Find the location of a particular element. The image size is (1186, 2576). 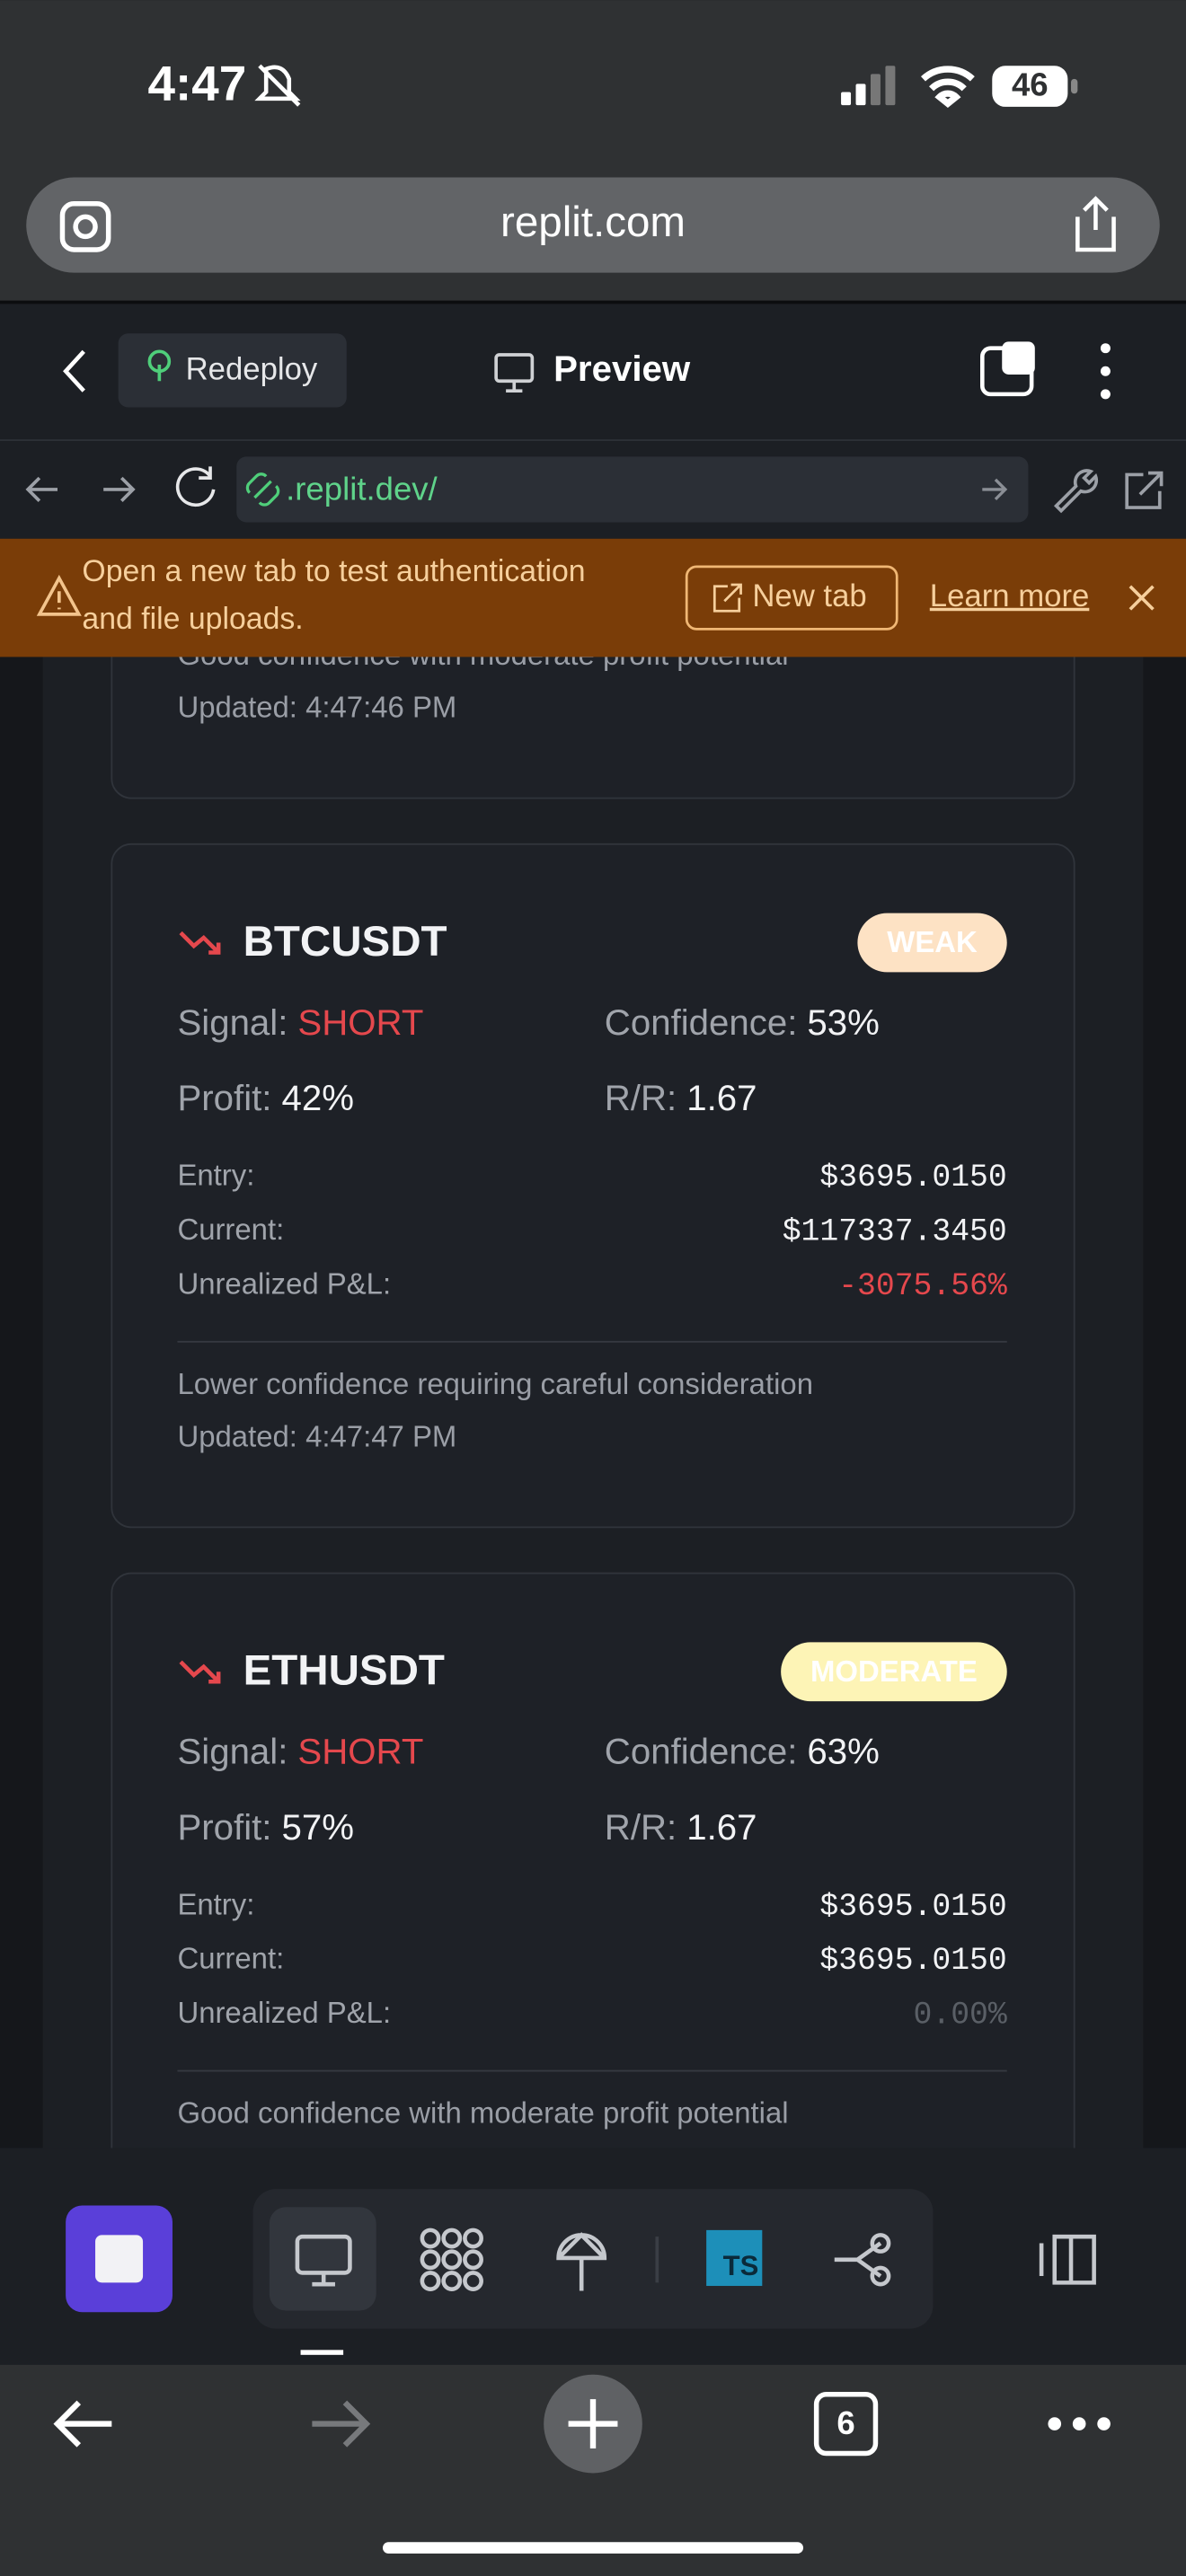

home-indicator is located at coordinates (593, 2548).